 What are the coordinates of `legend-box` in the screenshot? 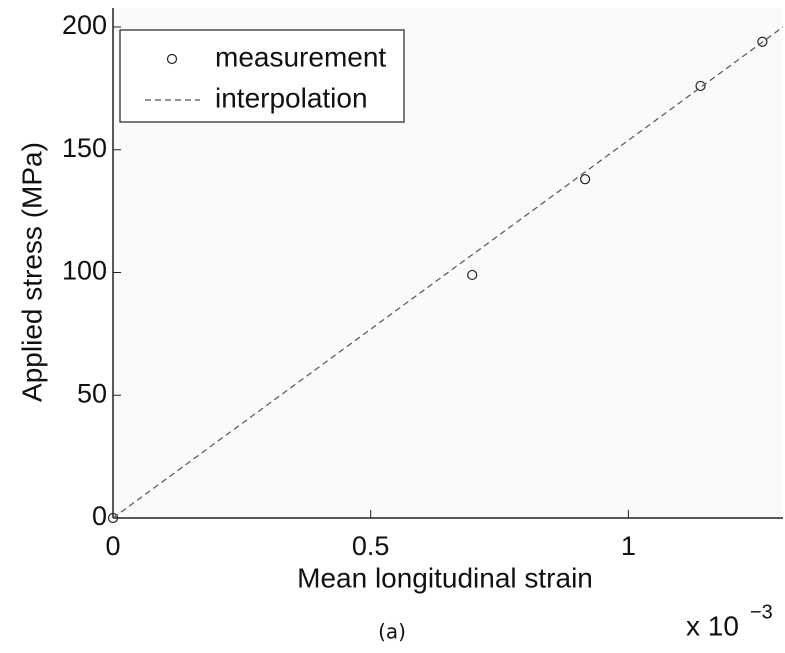 It's located at (262, 76).